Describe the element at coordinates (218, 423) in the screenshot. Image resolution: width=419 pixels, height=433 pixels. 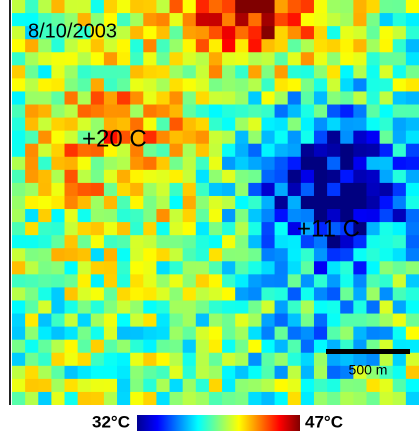
I see `colorbar` at that location.